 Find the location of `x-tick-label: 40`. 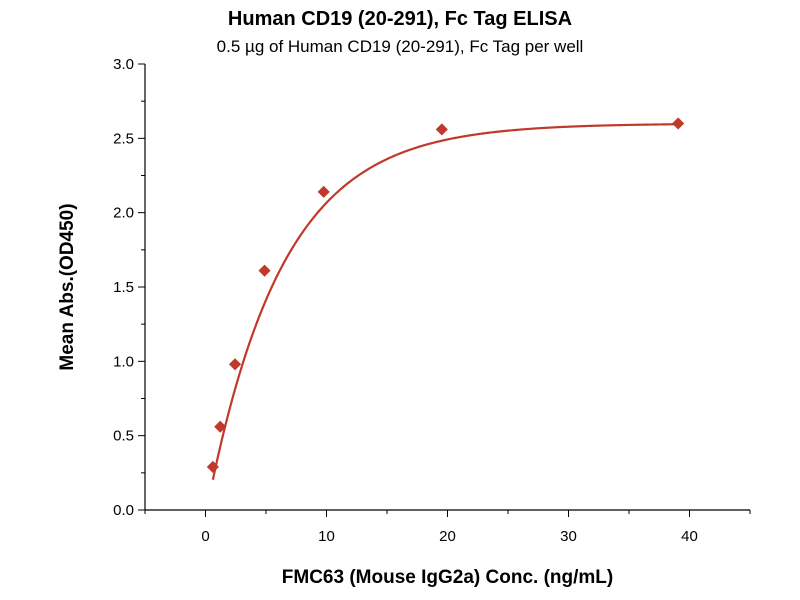

x-tick-label: 40 is located at coordinates (689, 536).